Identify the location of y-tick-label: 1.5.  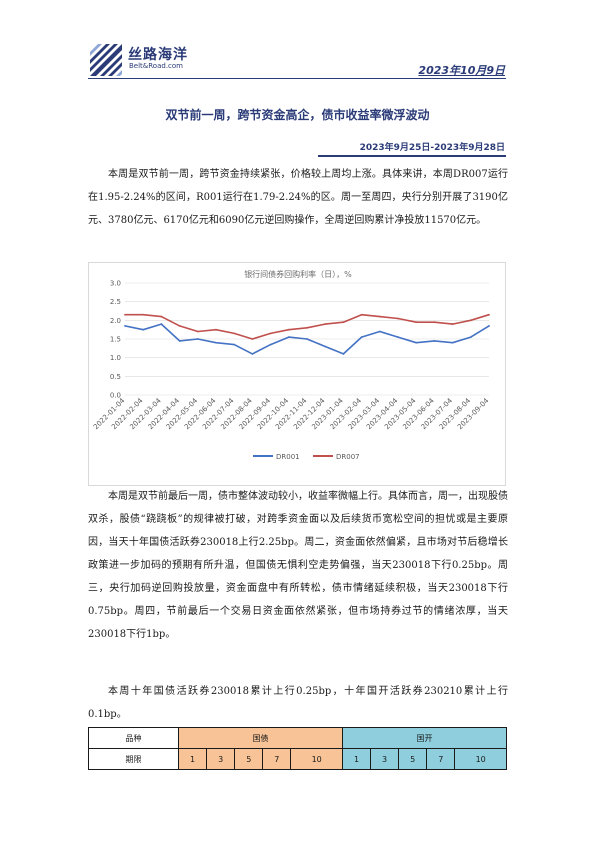
(115, 340).